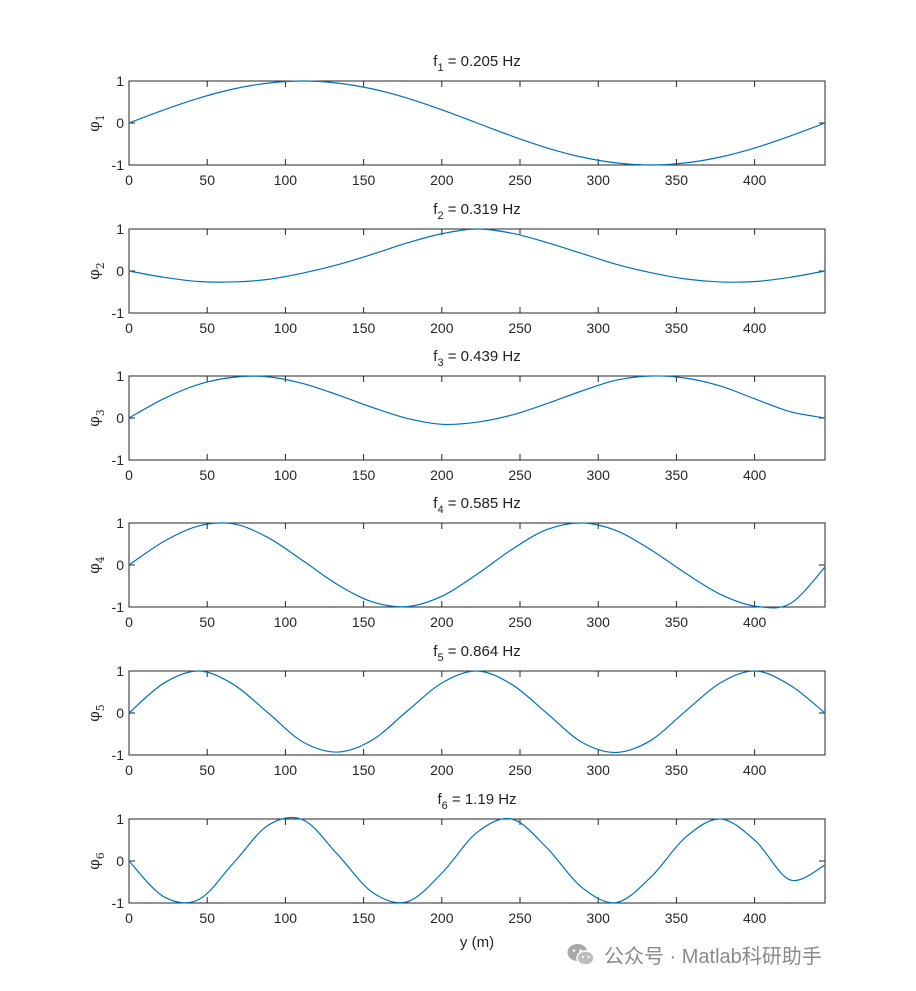 The width and height of the screenshot is (916, 991). I want to click on subplot-title: f4 = 0.585 Hz, so click(476, 505).